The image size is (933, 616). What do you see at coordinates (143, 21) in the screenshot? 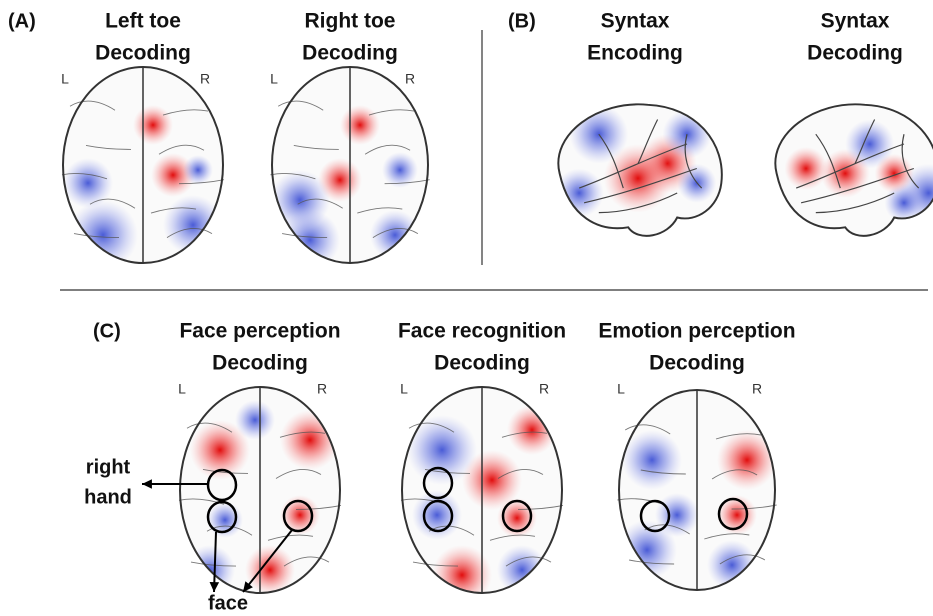
I see `brain-title: Left toe` at bounding box center [143, 21].